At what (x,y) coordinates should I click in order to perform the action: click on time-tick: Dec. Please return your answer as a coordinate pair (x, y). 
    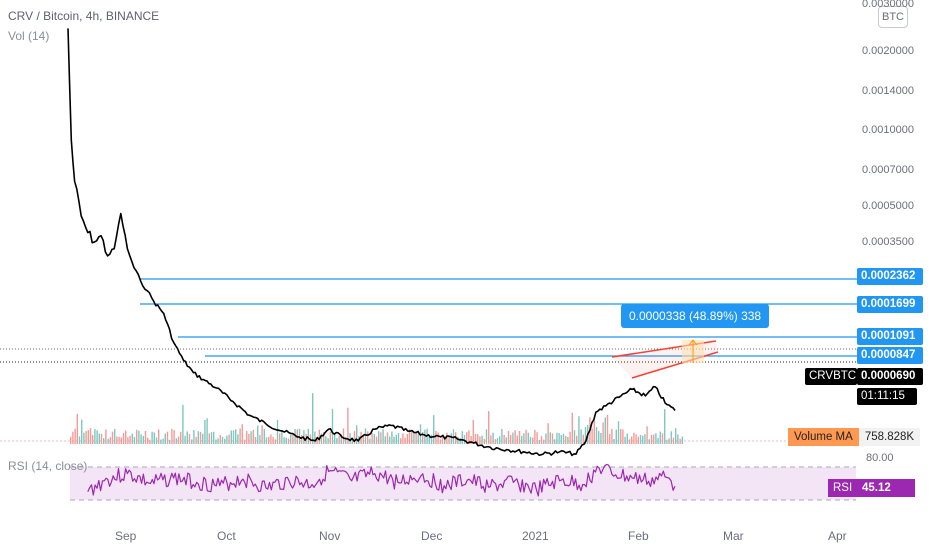
    Looking at the image, I should click on (432, 536).